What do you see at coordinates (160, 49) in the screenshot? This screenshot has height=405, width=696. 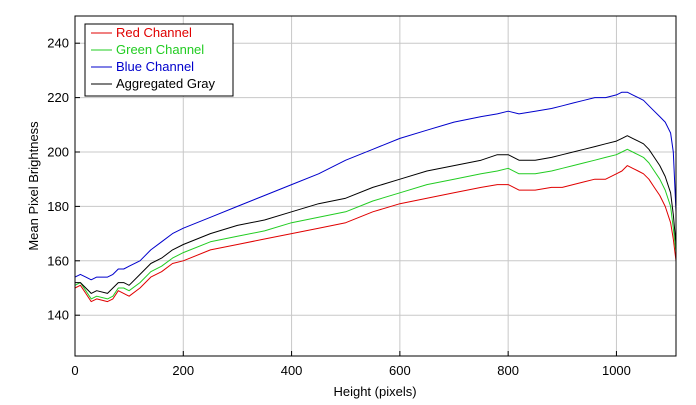 I see `legend-label: Green Channel` at bounding box center [160, 49].